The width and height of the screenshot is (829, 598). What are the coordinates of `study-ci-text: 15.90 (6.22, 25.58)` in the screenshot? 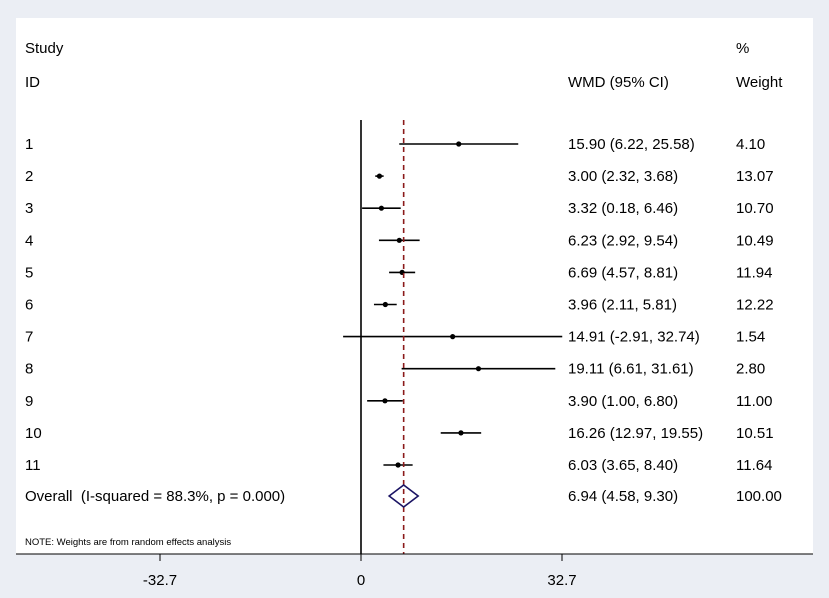 It's located at (631, 144).